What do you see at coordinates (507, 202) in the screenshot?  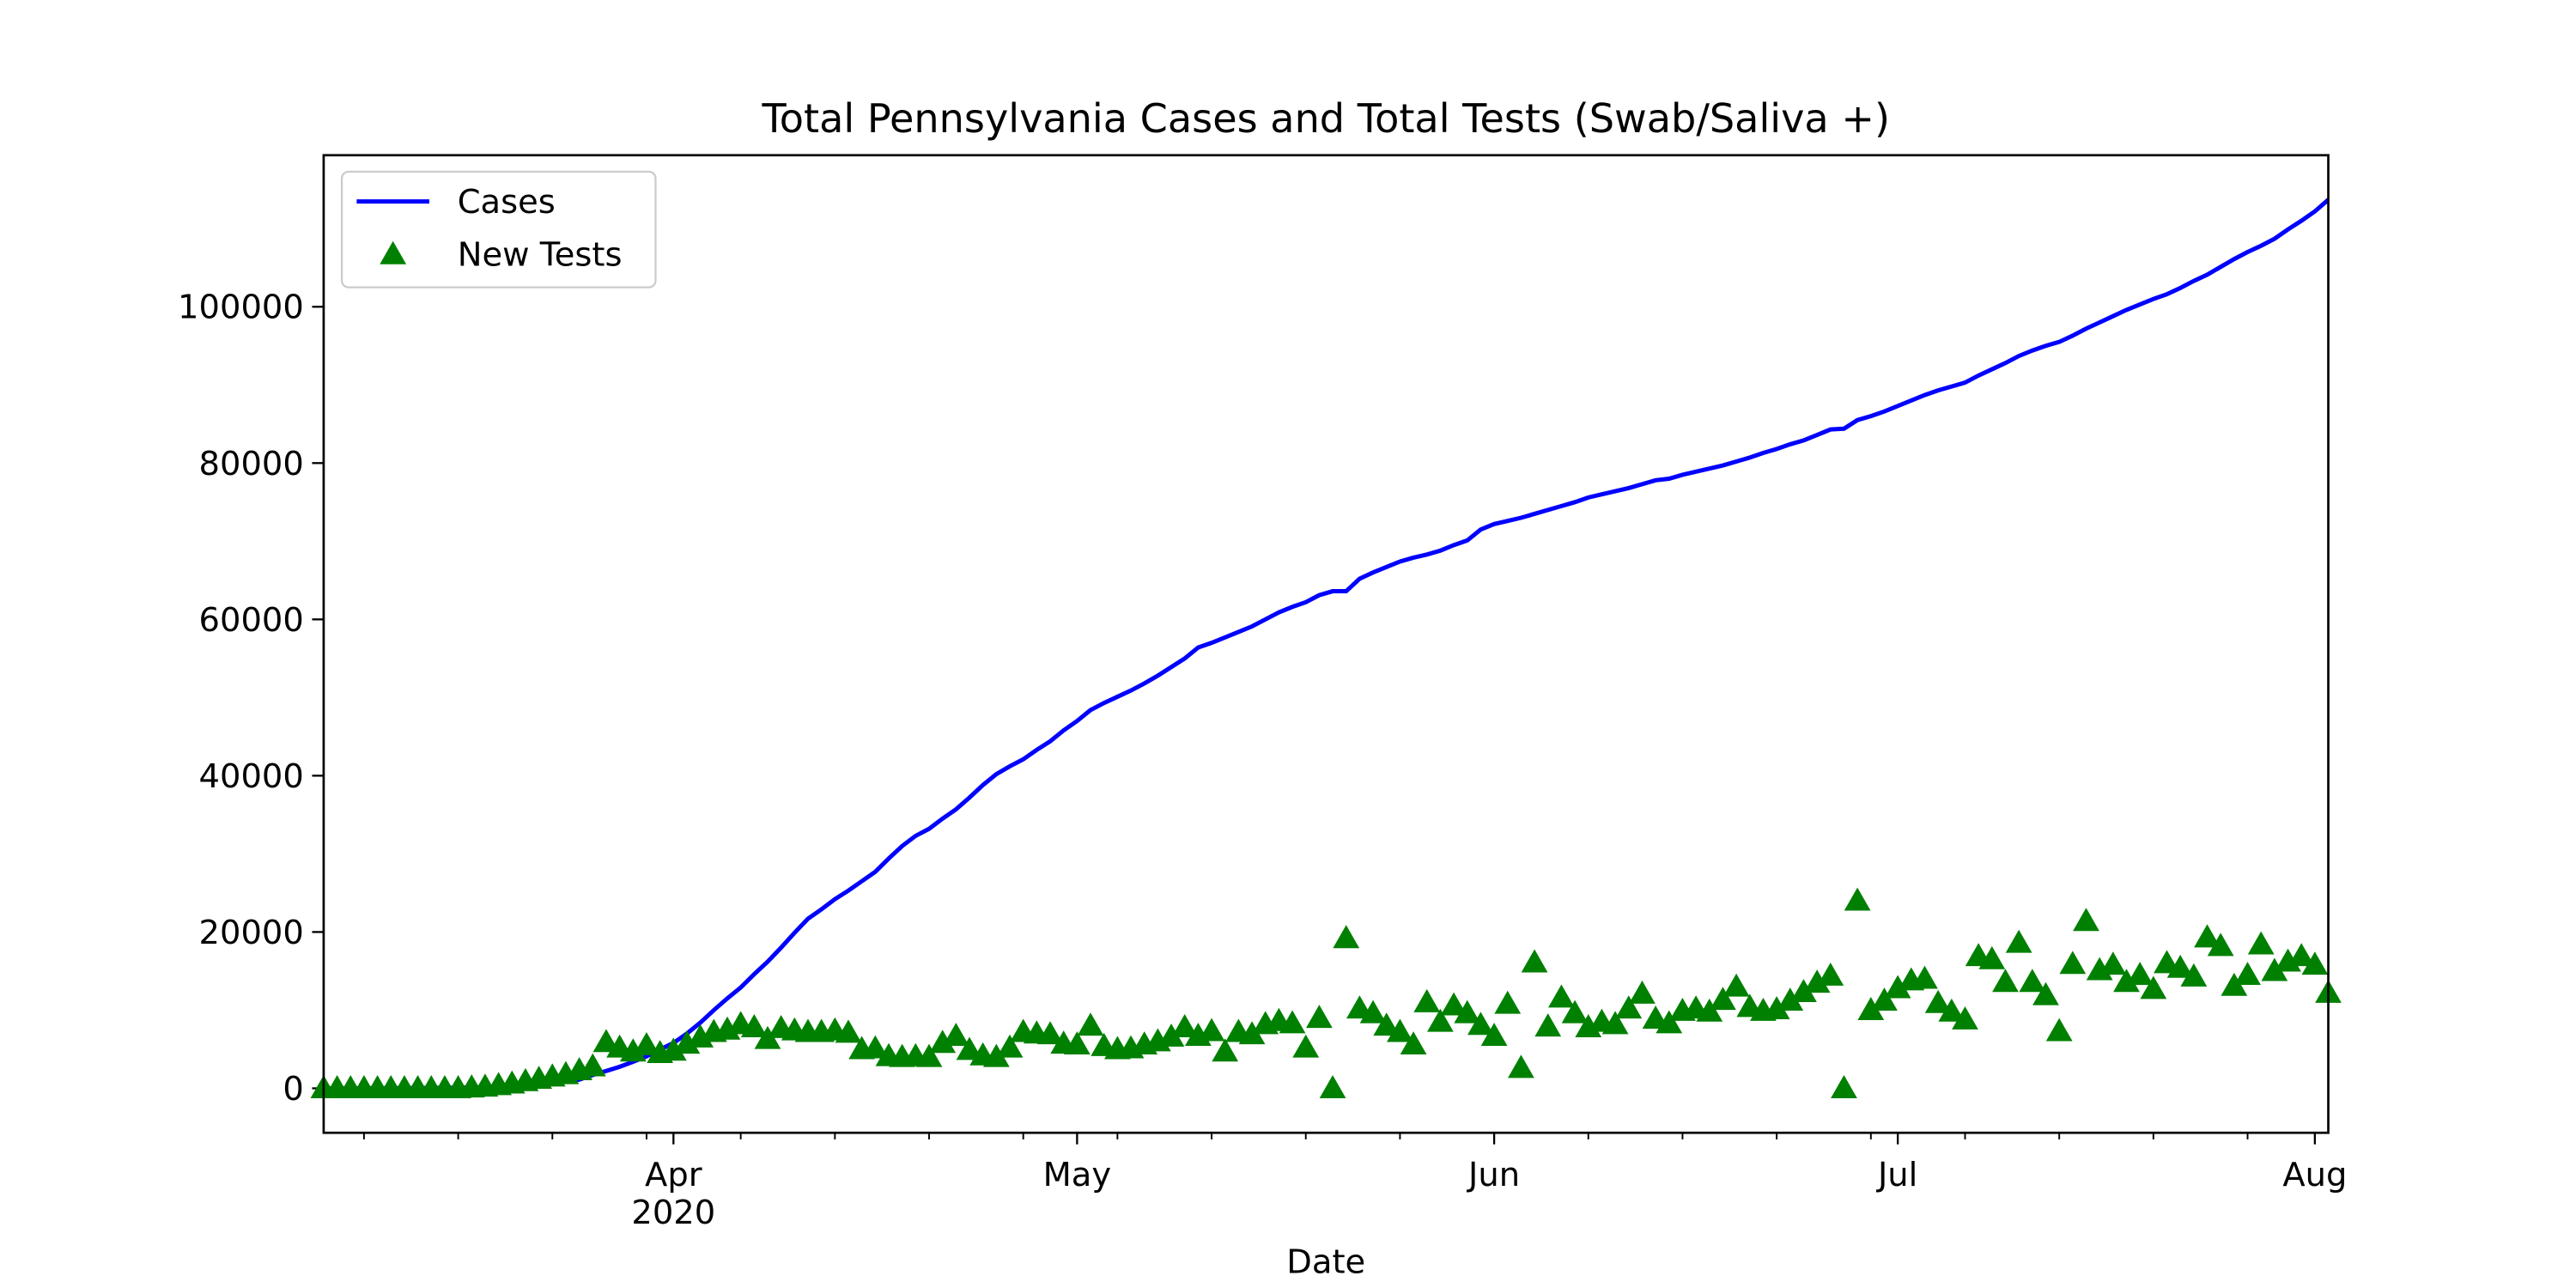 I see `legend-label: Cases` at bounding box center [507, 202].